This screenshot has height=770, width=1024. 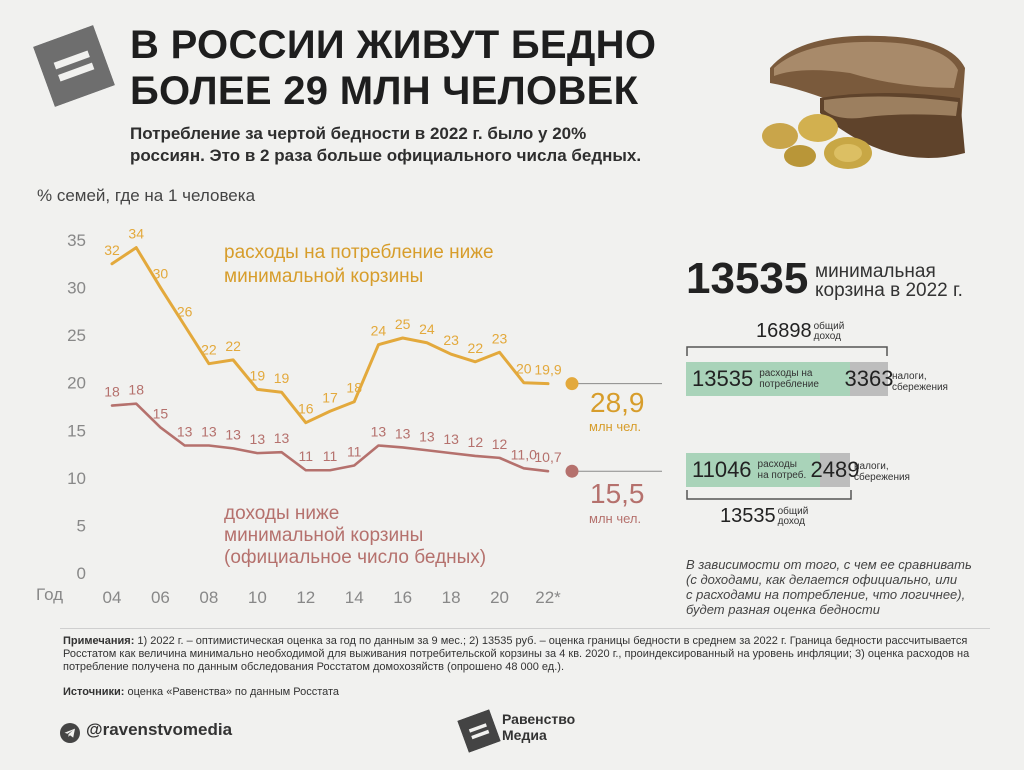 I want to click on data-label: 15, so click(x=161, y=413).